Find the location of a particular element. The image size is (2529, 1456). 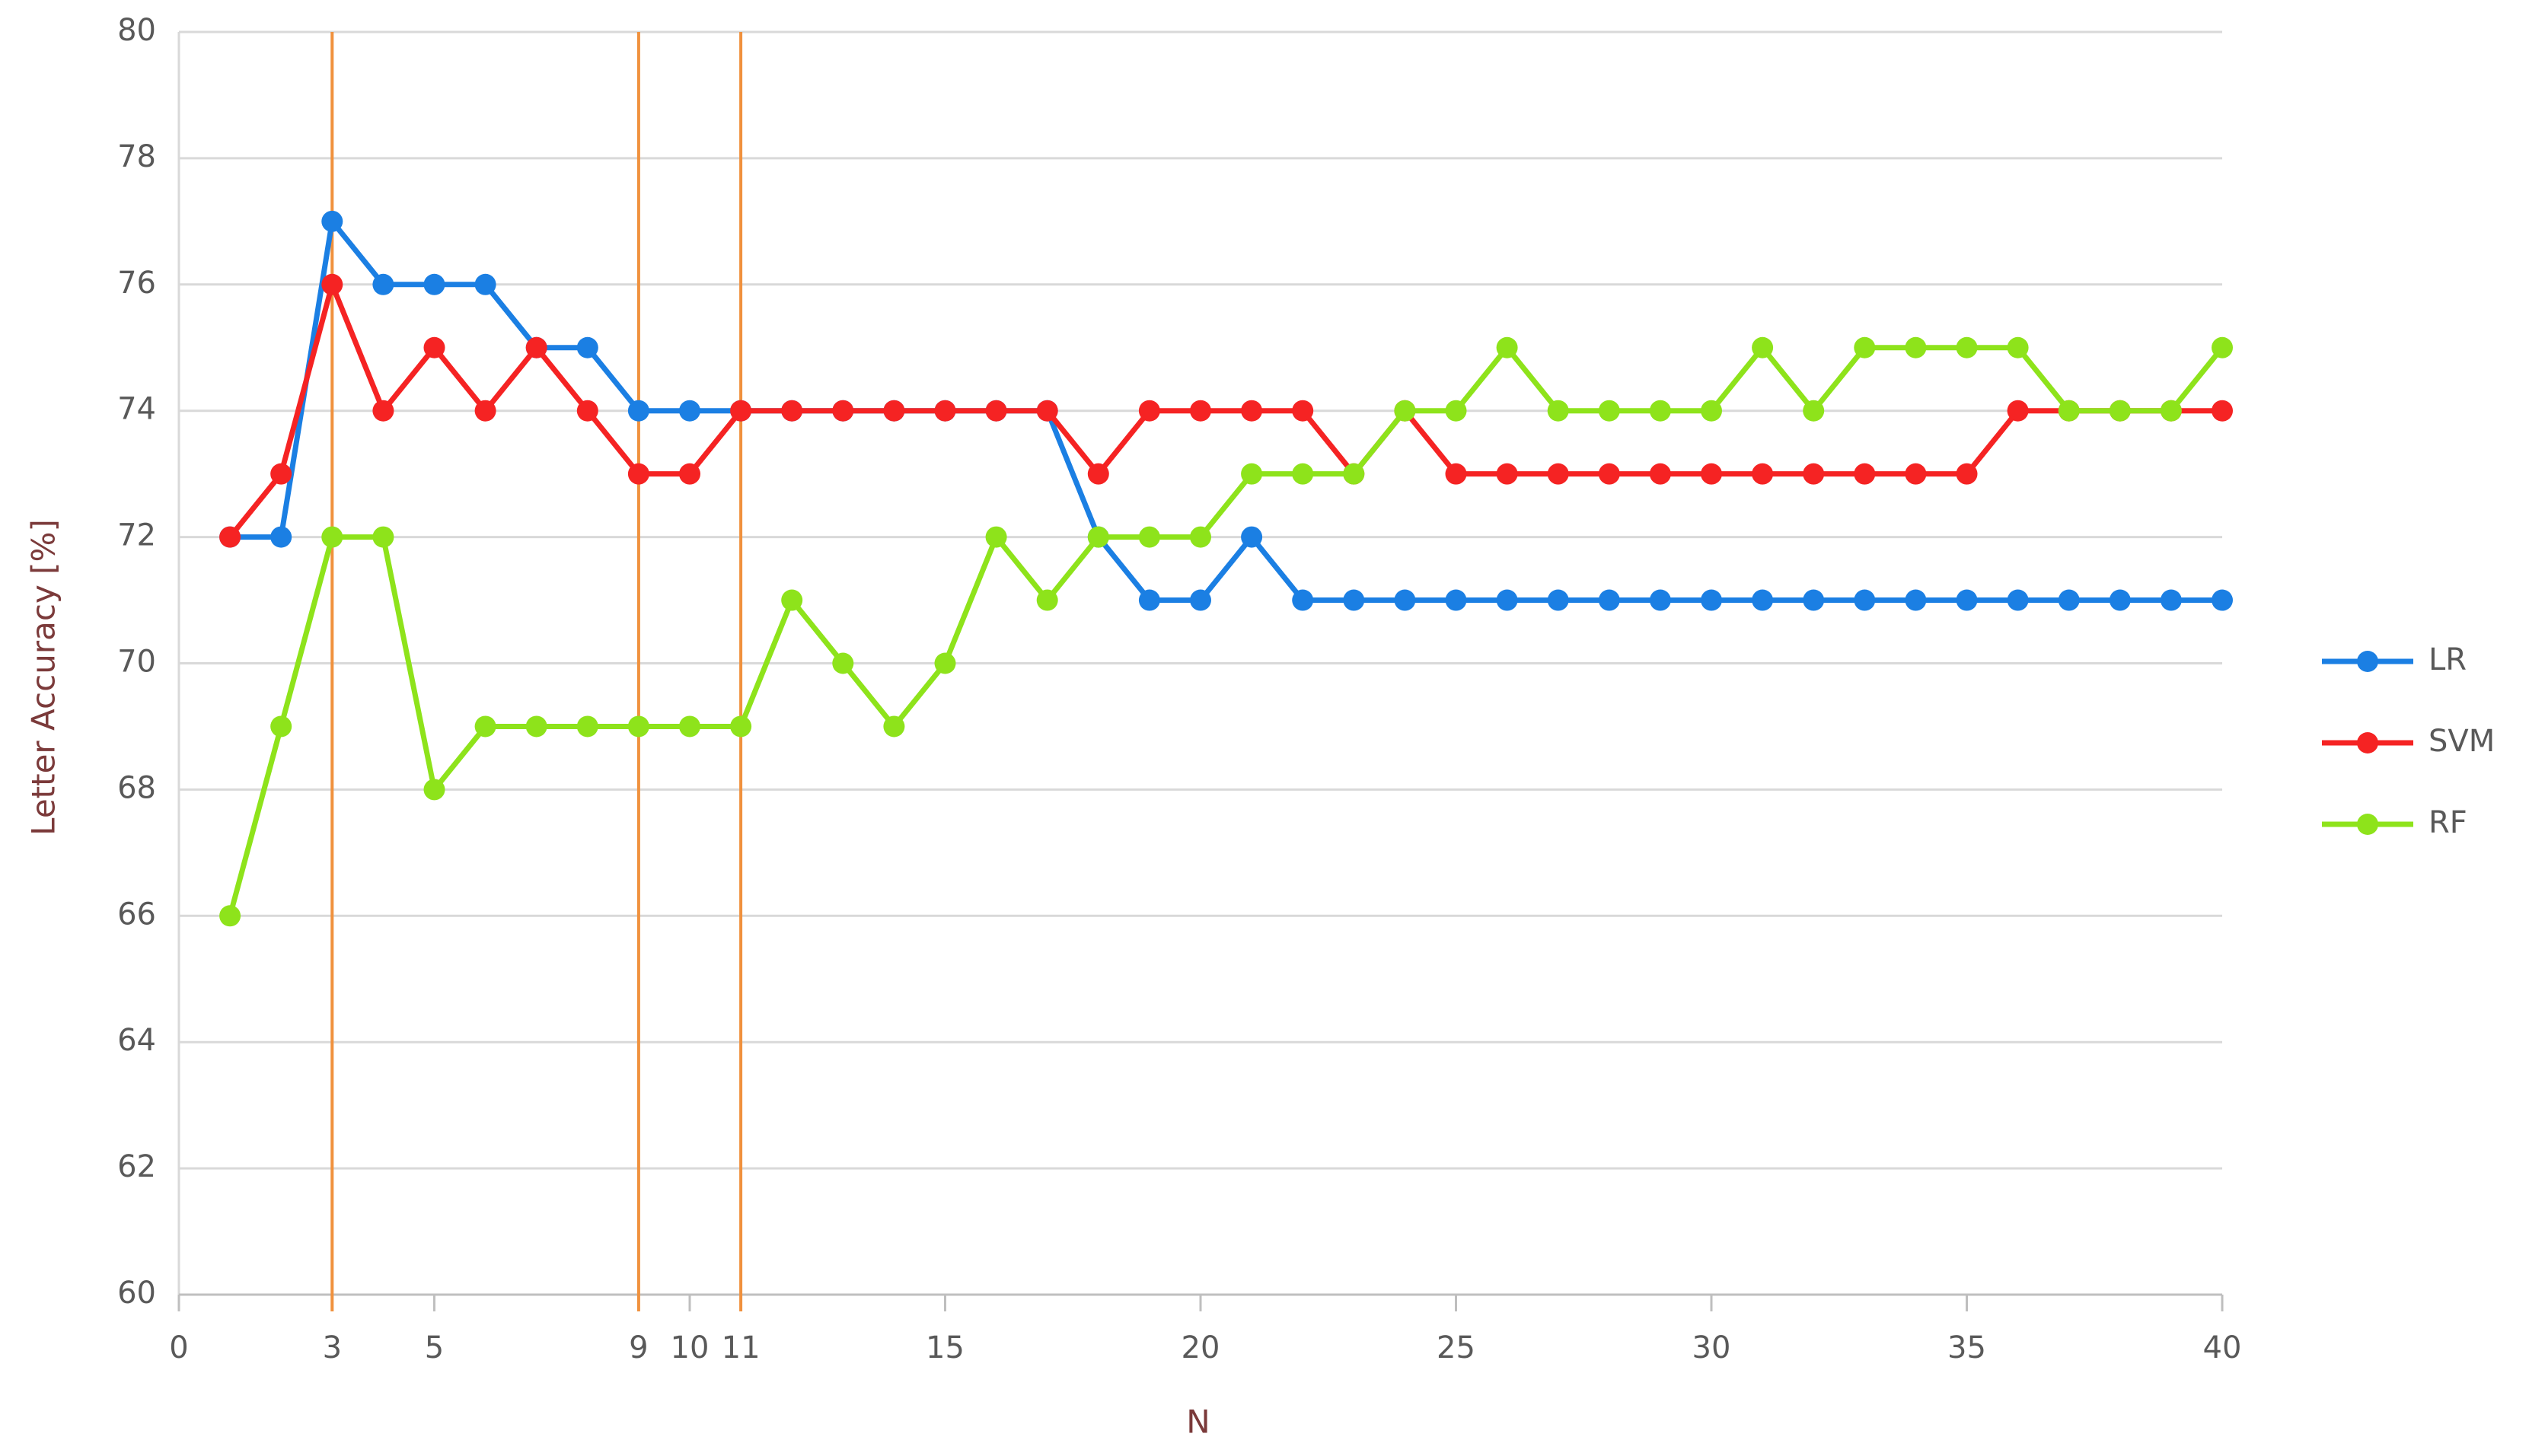

y-tick-label: 74 is located at coordinates (136, 409).